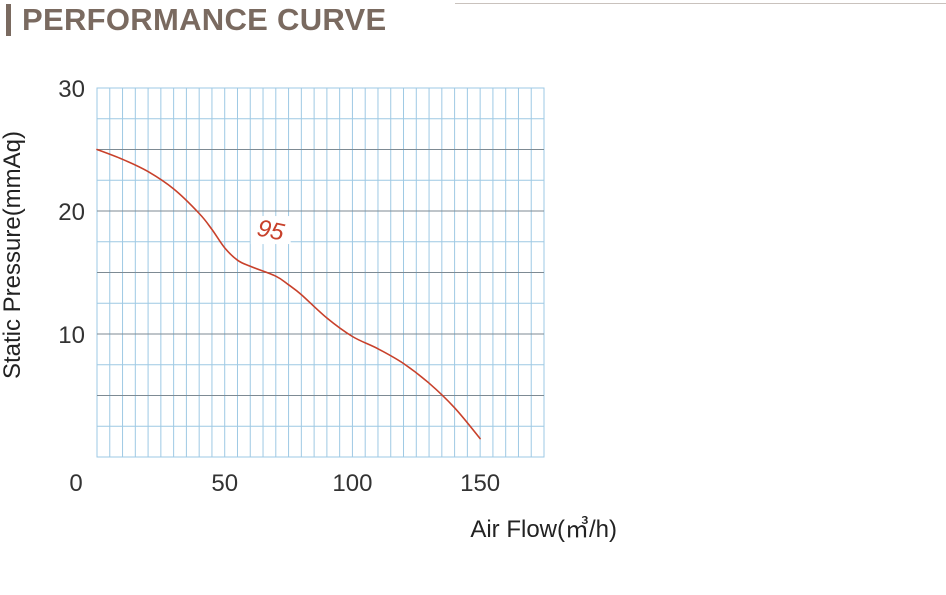  Describe the element at coordinates (700, 3) in the screenshot. I see `header-divider` at that location.